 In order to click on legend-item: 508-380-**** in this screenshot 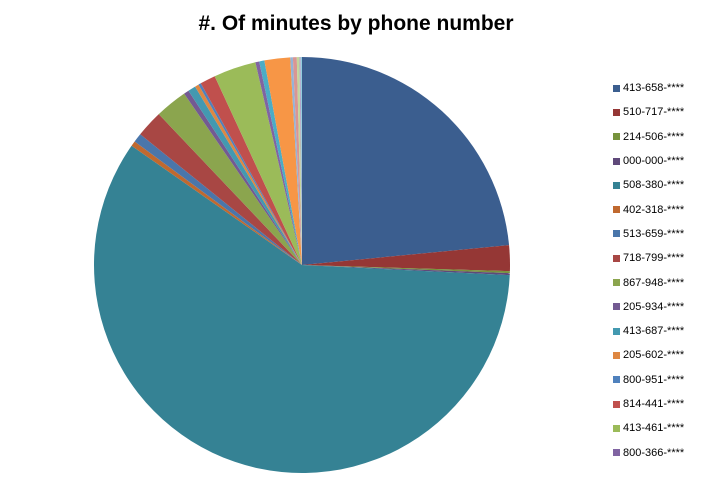, I will do `click(648, 185)`.